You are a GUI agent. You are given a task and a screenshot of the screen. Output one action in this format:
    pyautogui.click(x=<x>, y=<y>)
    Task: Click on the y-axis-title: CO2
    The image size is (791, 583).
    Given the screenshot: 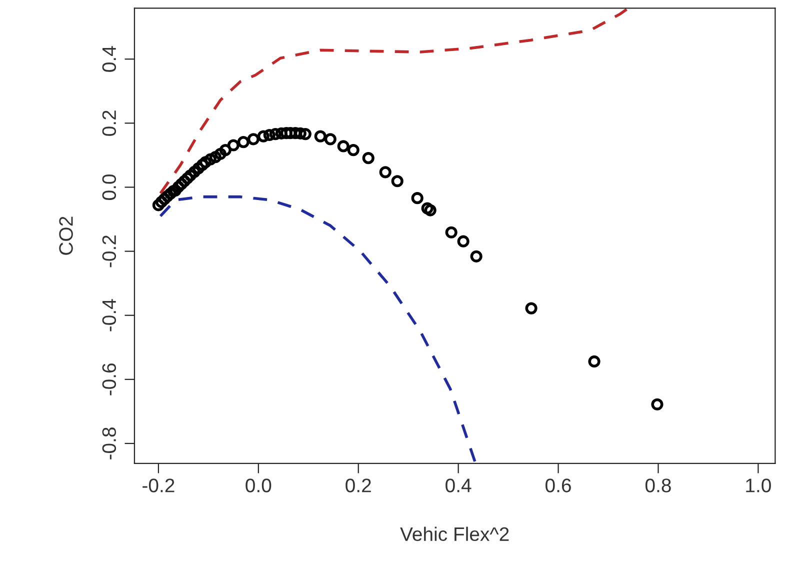 What is the action you would take?
    pyautogui.click(x=66, y=235)
    